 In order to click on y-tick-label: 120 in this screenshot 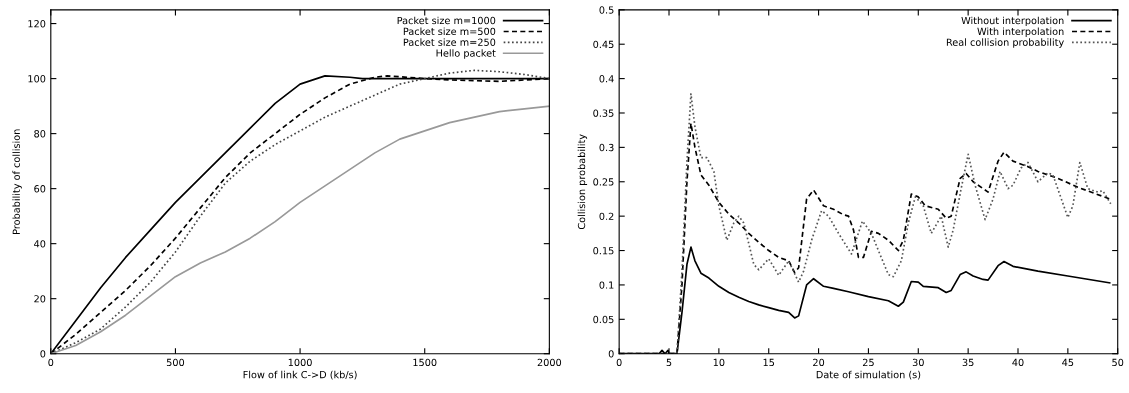, I will do `click(37, 24)`.